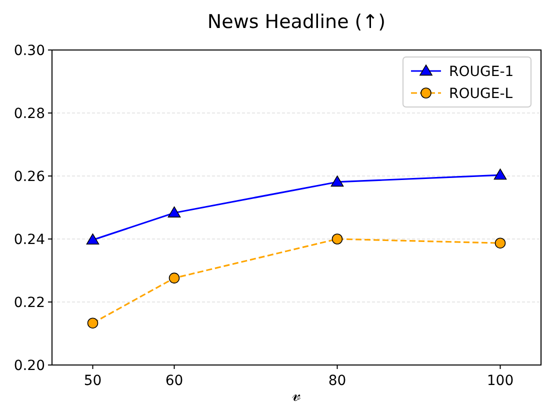  What do you see at coordinates (29, 50) in the screenshot?
I see `y-tick-label: 0.30` at bounding box center [29, 50].